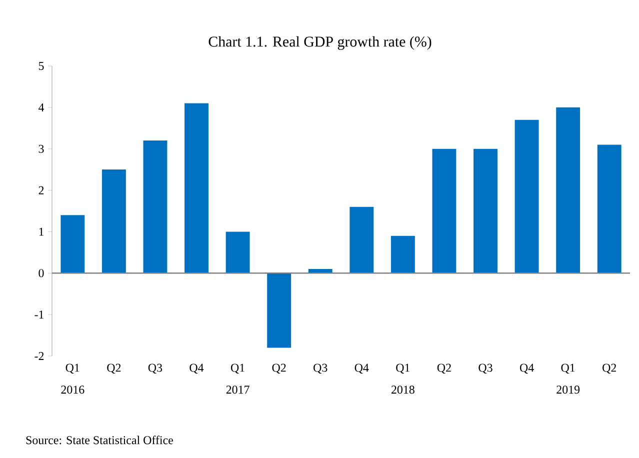 The height and width of the screenshot is (458, 639). I want to click on y-tick-label: 0, so click(41, 273).